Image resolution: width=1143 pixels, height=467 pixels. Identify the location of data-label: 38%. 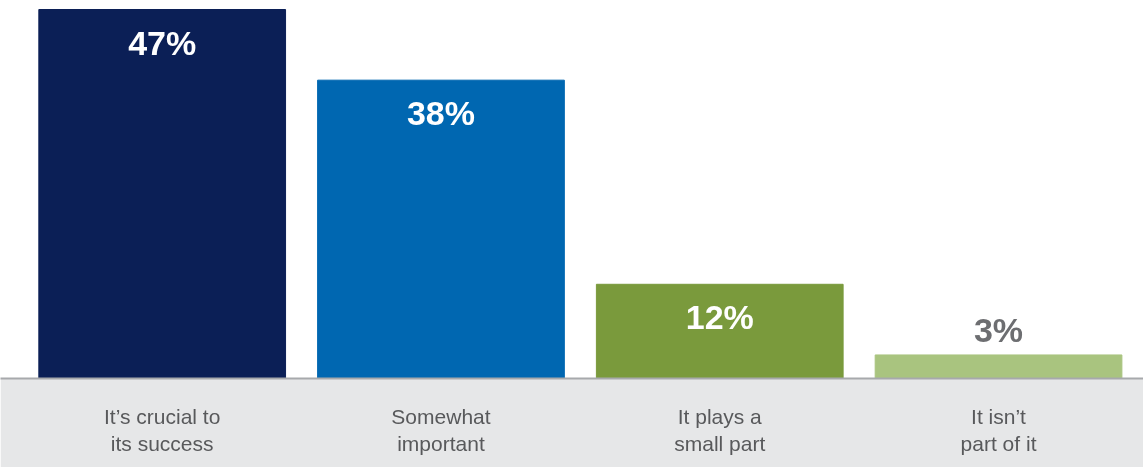
(441, 113).